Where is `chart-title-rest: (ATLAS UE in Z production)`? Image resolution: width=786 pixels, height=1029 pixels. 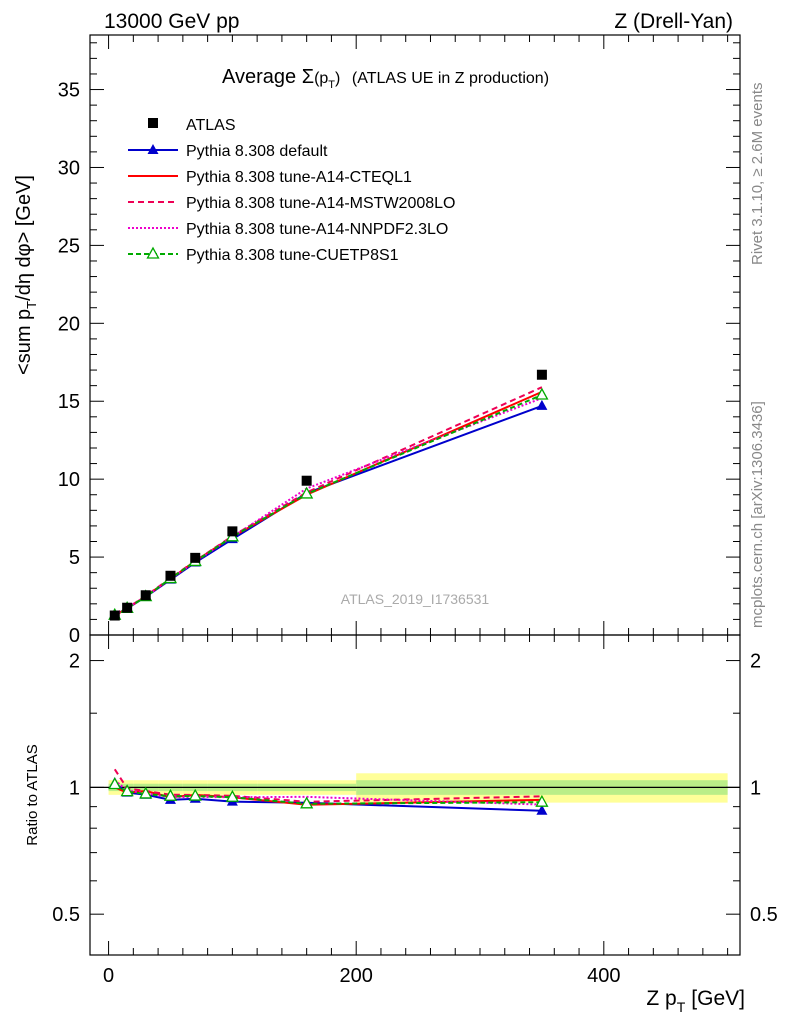 chart-title-rest: (ATLAS UE in Z production) is located at coordinates (450, 78).